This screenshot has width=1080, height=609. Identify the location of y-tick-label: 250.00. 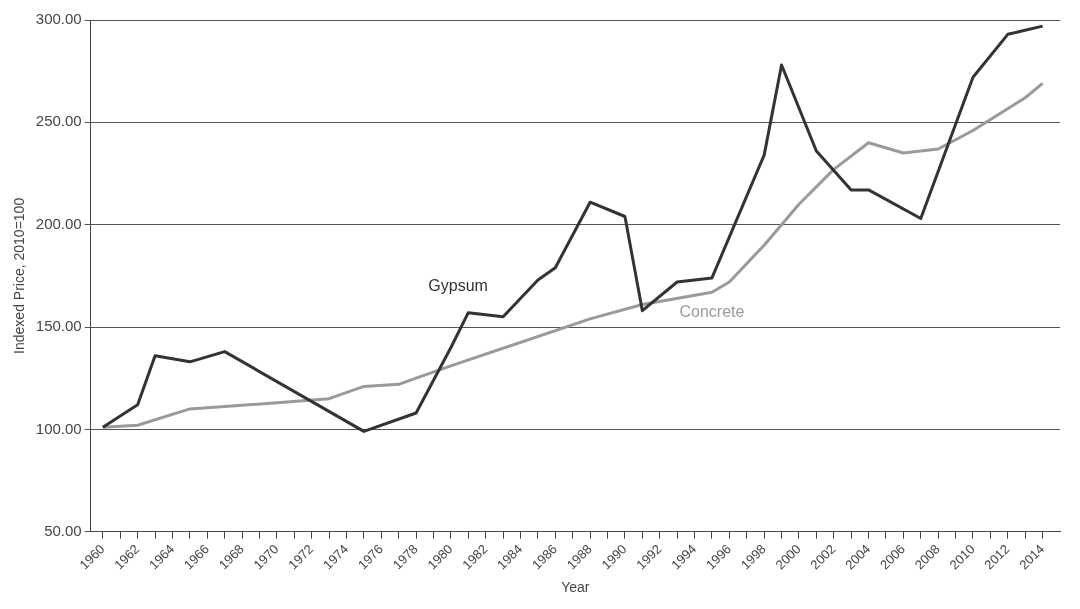
(58, 121).